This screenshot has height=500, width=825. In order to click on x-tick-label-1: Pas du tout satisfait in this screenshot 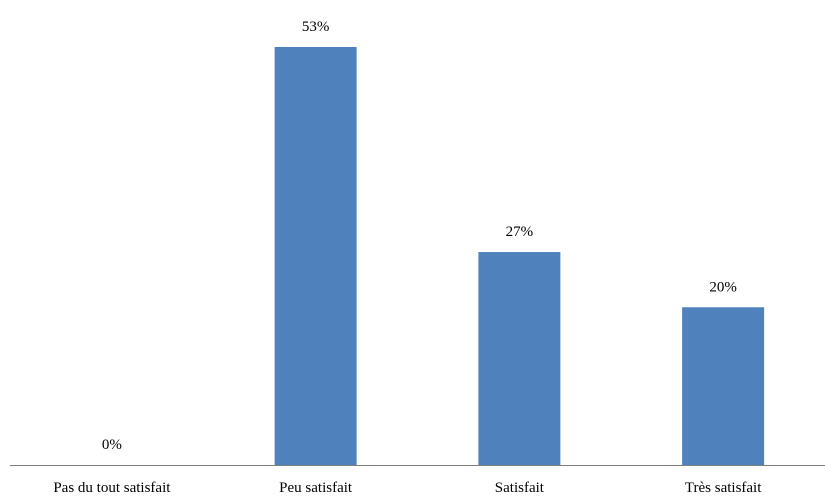, I will do `click(112, 488)`.